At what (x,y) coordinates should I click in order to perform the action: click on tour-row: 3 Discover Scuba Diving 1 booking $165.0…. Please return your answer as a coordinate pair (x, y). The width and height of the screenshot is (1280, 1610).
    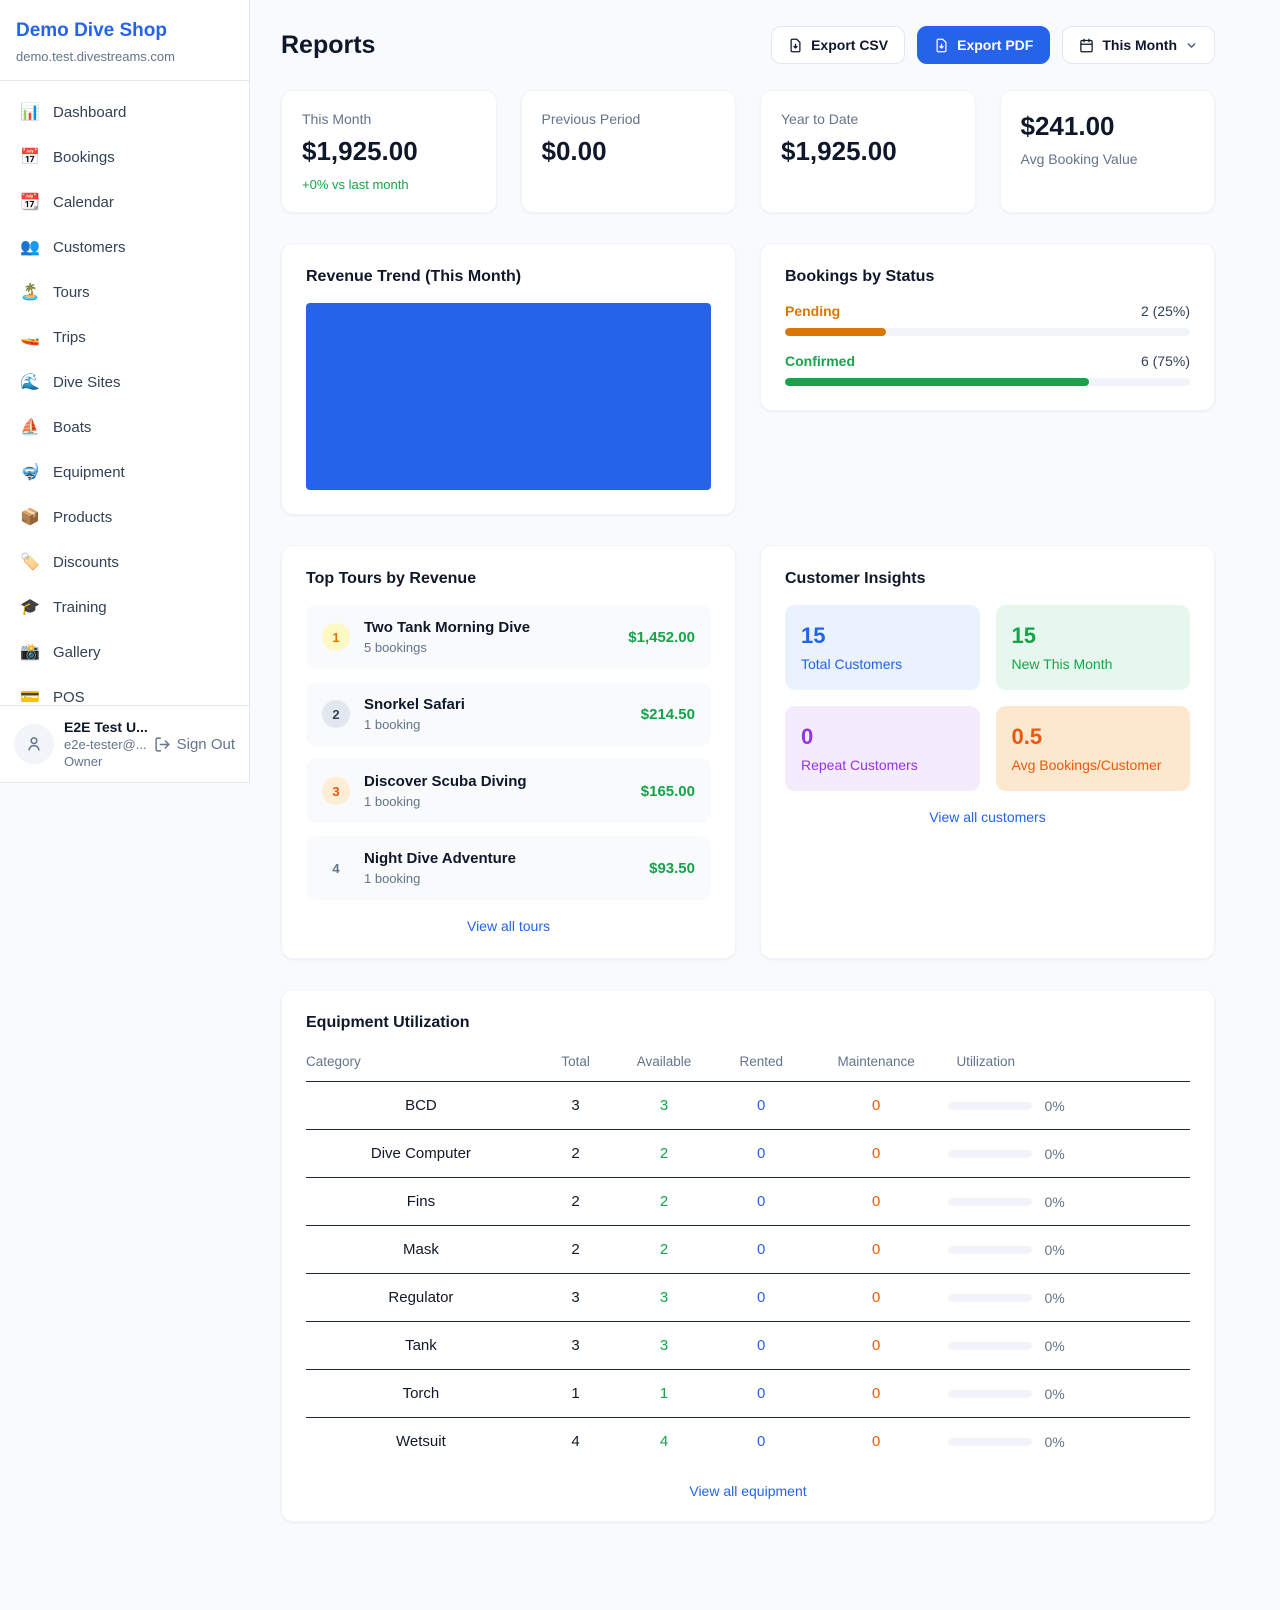
    Looking at the image, I should click on (508, 791).